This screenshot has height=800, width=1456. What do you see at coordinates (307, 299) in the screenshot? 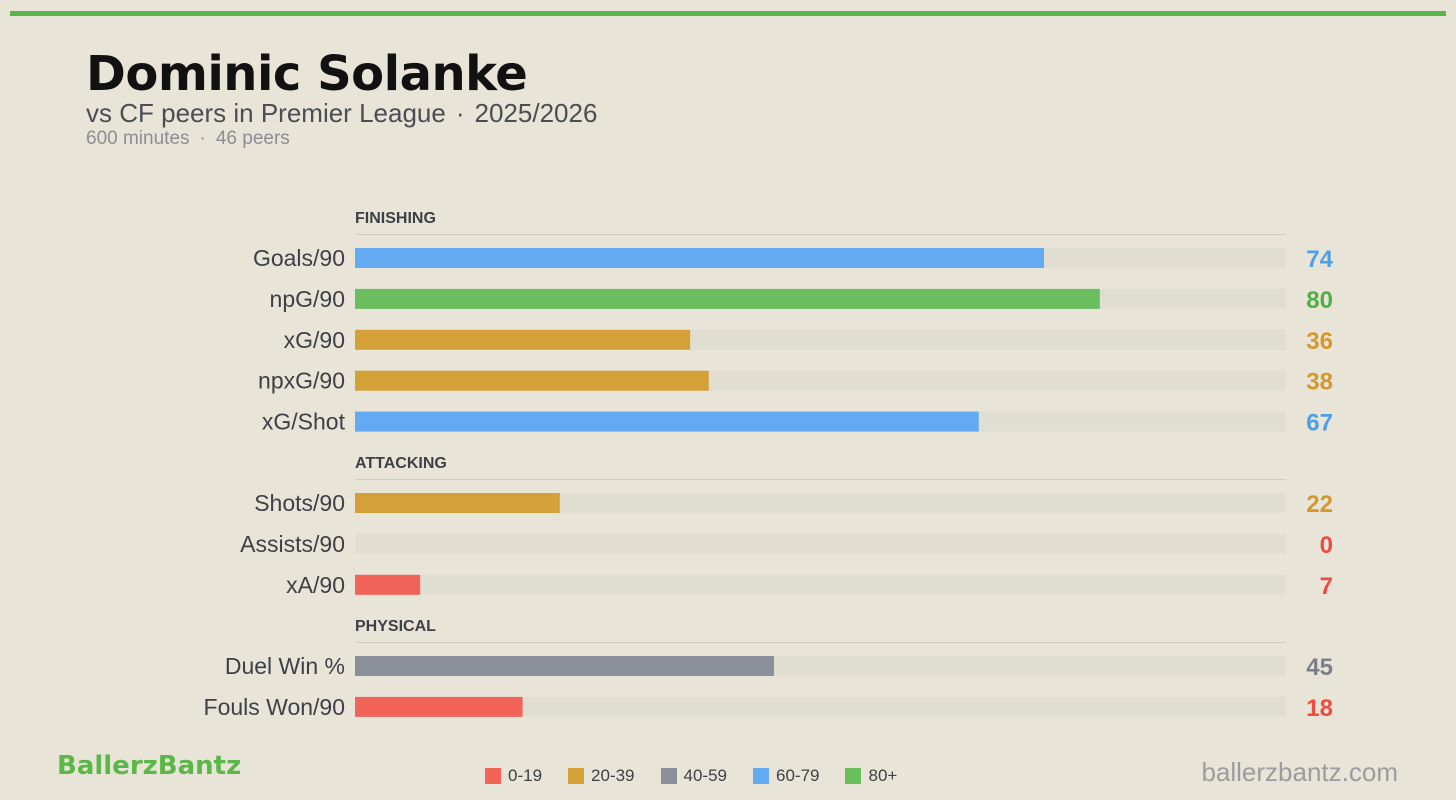
I see `row-label-npg-90: npG/90` at bounding box center [307, 299].